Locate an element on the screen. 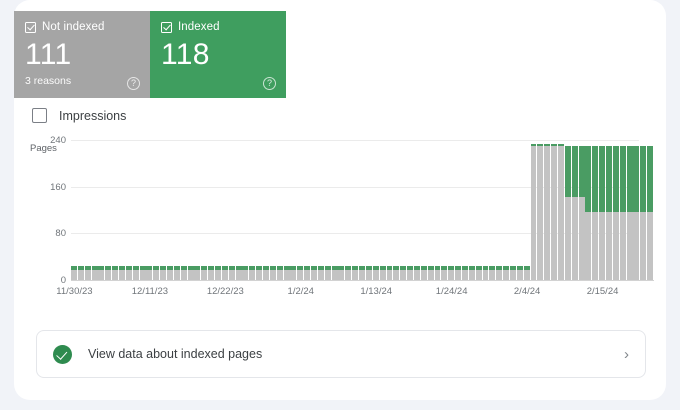 The height and width of the screenshot is (410, 680). view-indexed-pages-link: View data about indexed pages › is located at coordinates (341, 354).